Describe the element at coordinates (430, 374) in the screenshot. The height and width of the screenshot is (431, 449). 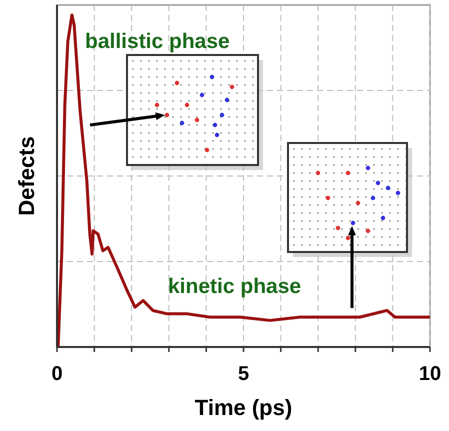
I see `x-tick-label: 10` at that location.